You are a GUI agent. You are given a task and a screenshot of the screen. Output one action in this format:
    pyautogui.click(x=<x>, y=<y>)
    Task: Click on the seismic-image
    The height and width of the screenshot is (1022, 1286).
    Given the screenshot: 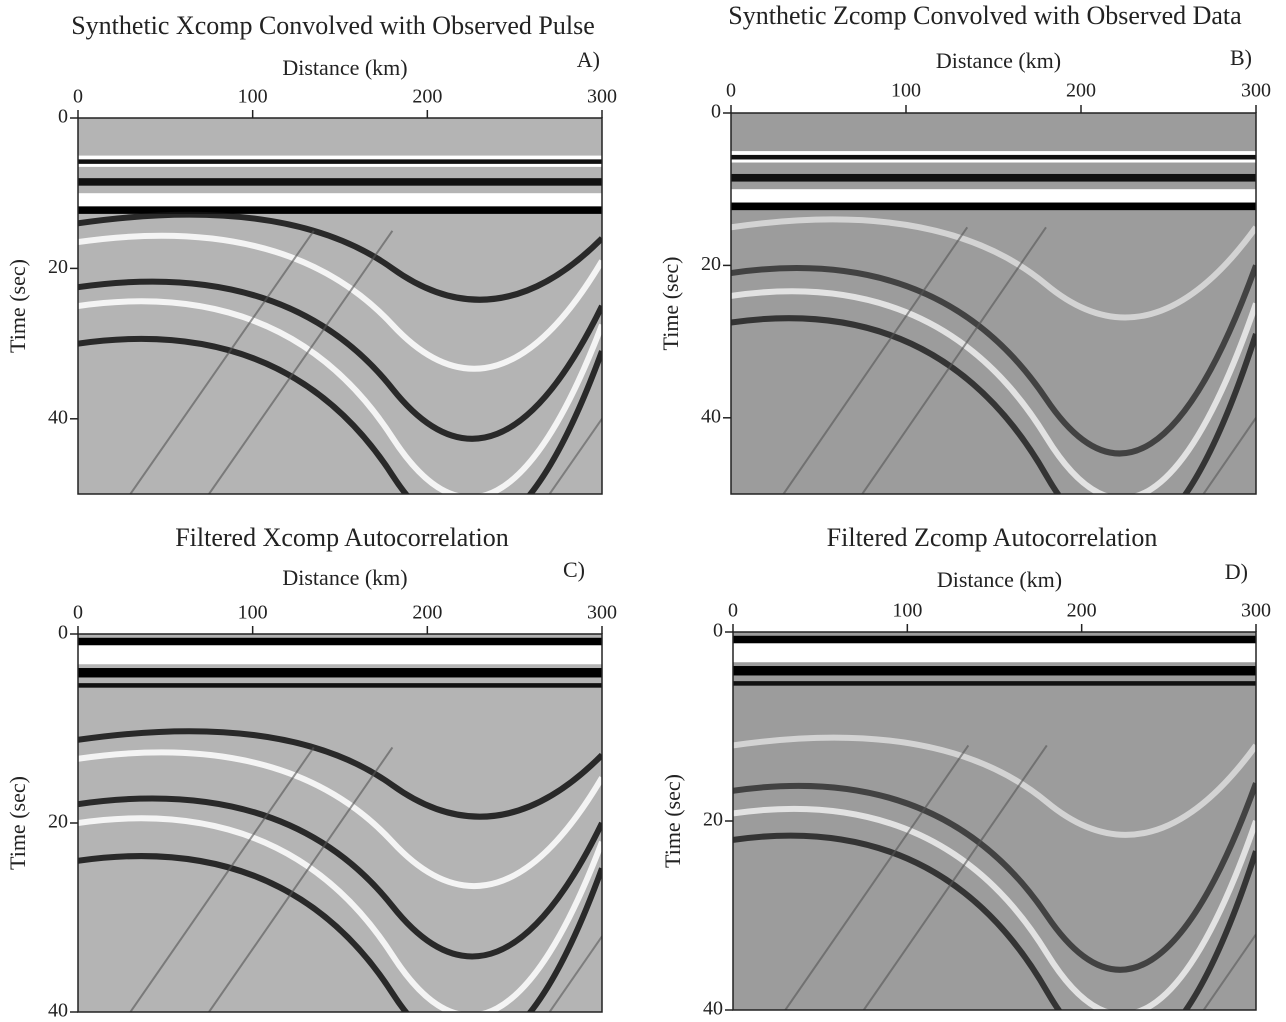 What is the action you would take?
    pyautogui.click(x=340, y=306)
    